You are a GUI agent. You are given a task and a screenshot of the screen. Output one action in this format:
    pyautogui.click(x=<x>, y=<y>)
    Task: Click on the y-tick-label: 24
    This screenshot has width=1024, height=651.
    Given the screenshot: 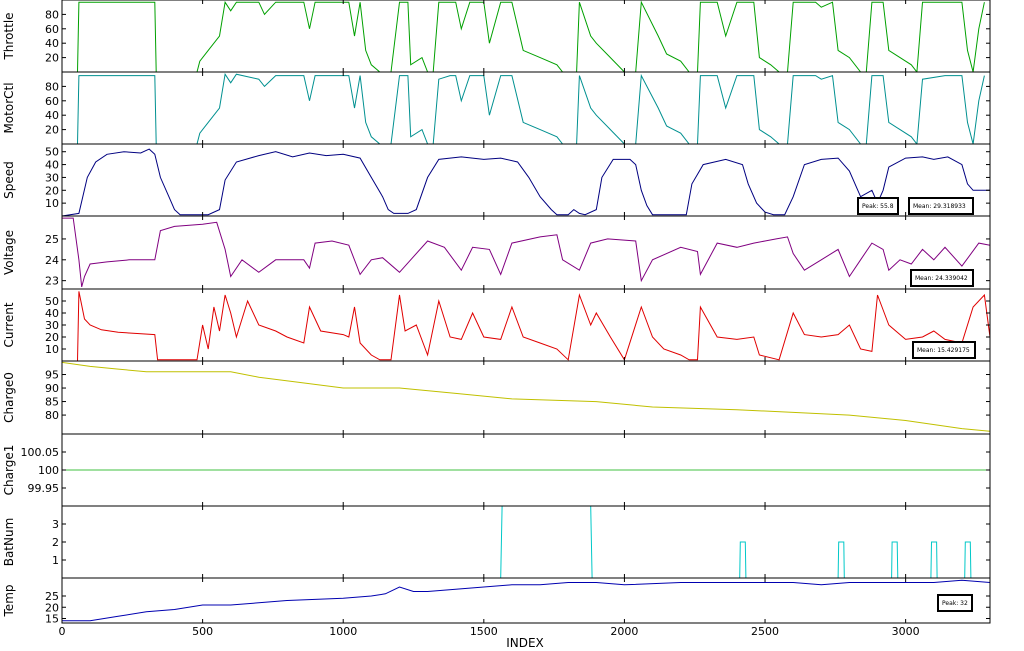 What is the action you would take?
    pyautogui.click(x=52, y=260)
    